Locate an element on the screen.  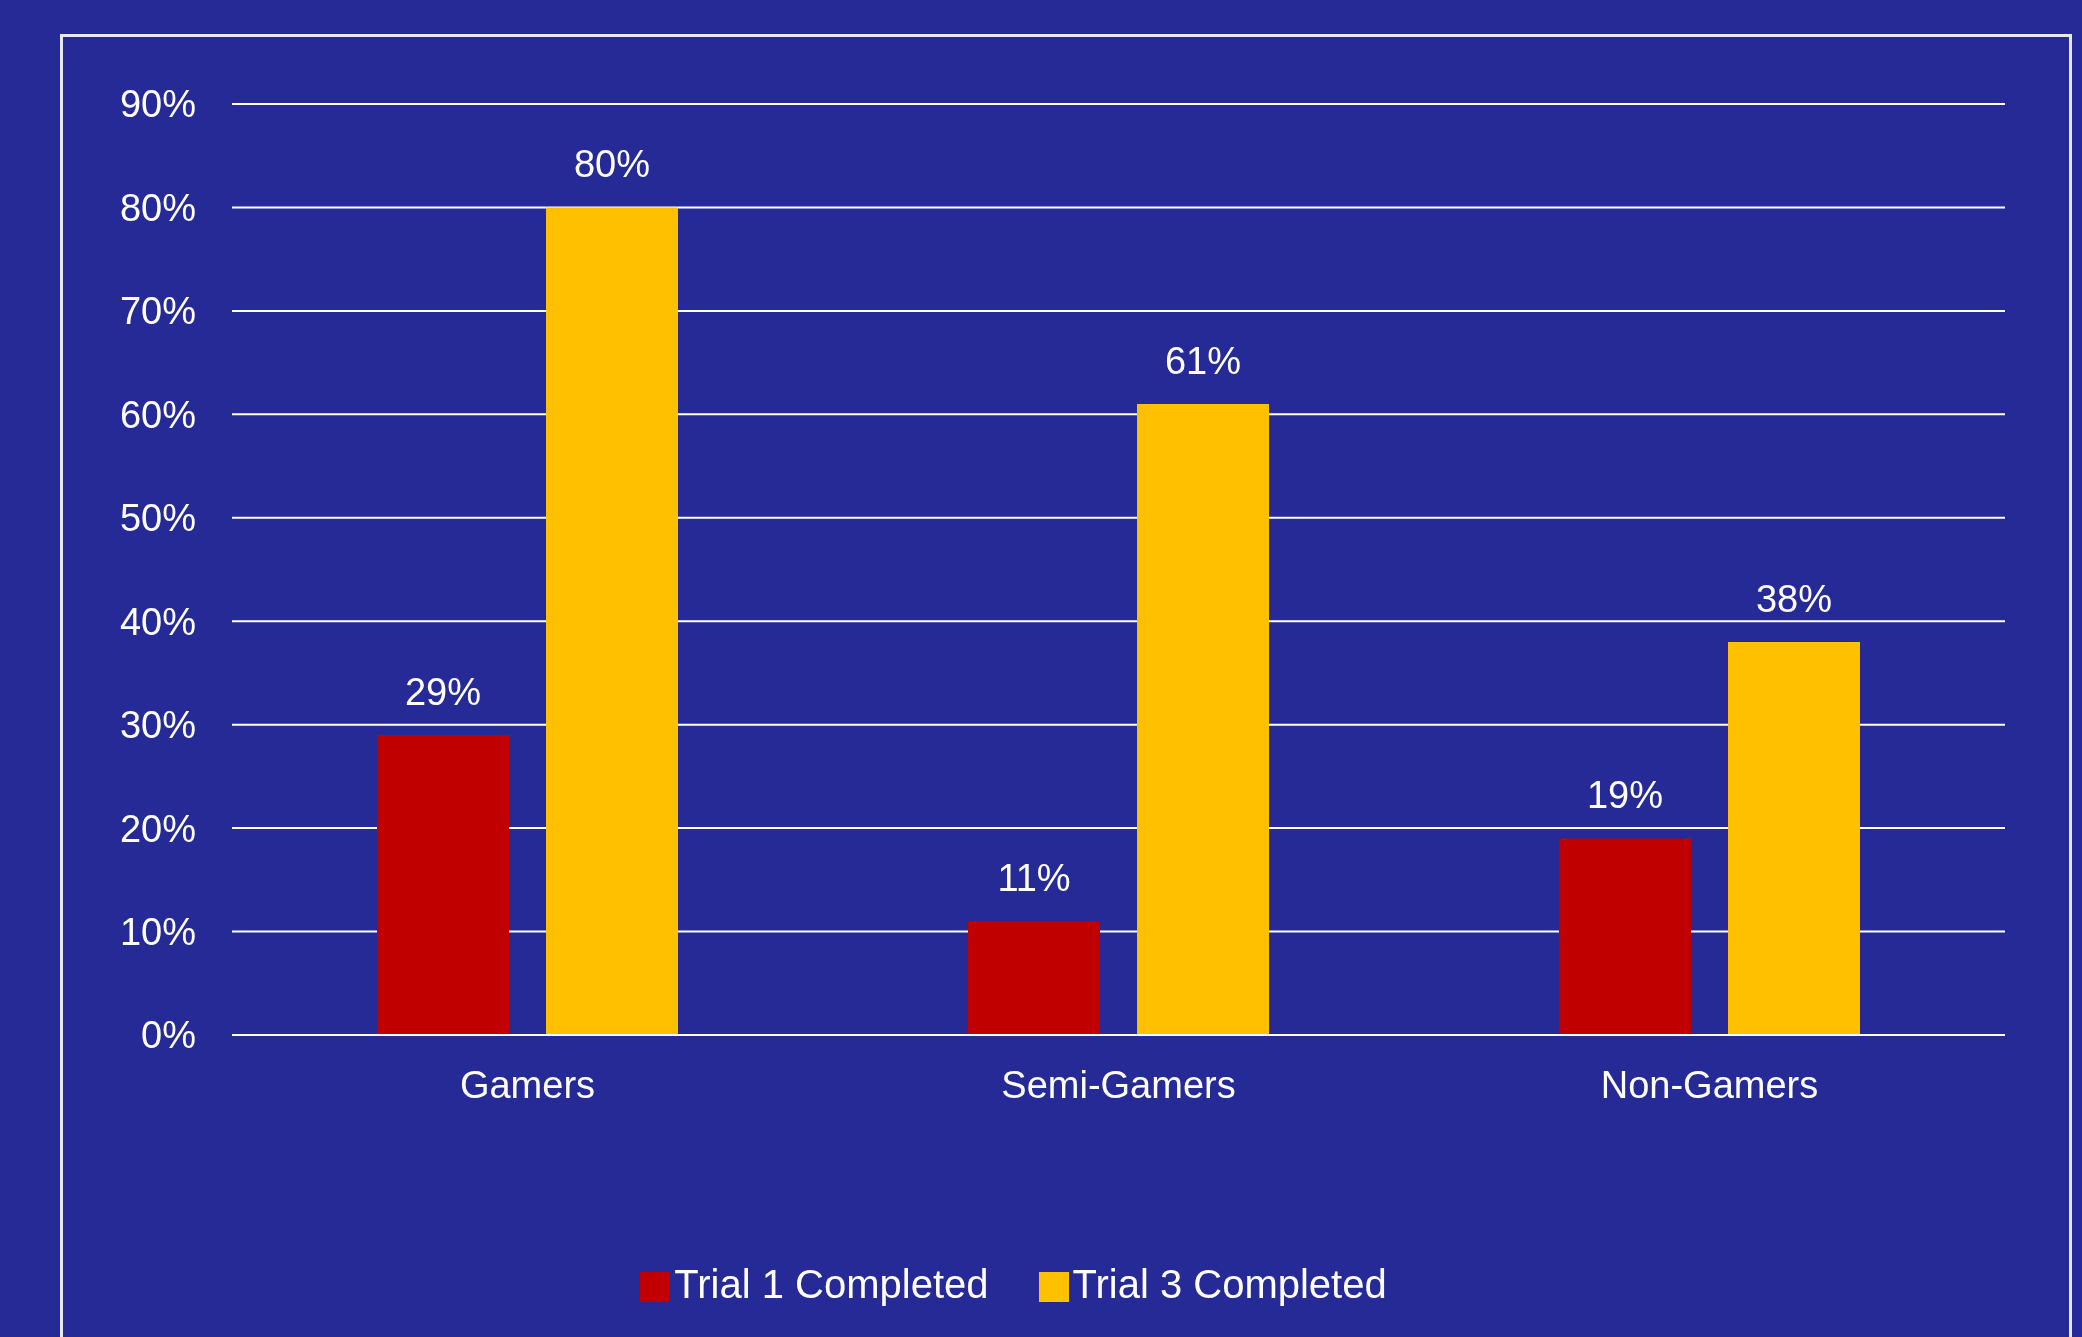
data-label: 11% is located at coordinates (1034, 878).